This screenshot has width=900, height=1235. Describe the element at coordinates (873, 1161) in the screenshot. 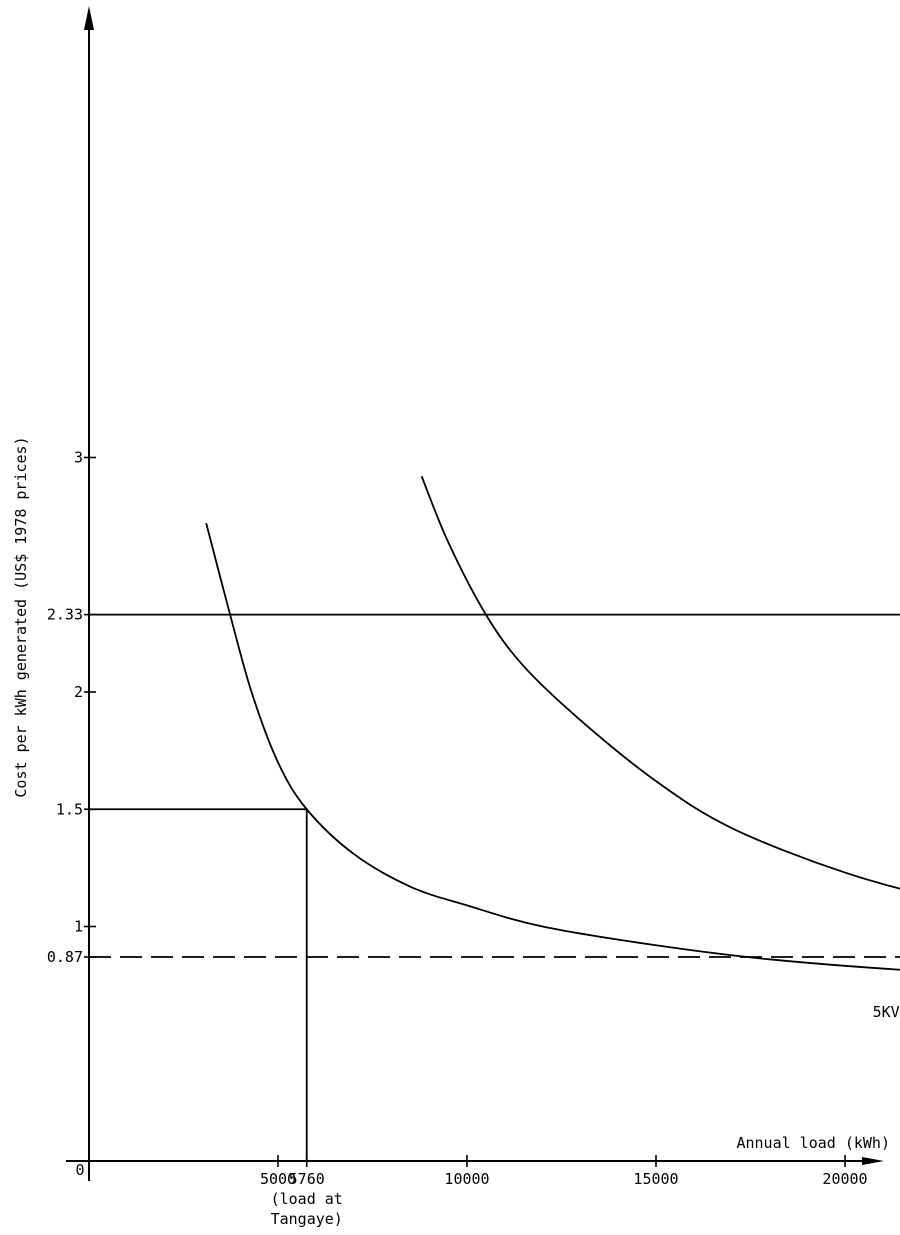

I see `x-axis-arrow` at that location.